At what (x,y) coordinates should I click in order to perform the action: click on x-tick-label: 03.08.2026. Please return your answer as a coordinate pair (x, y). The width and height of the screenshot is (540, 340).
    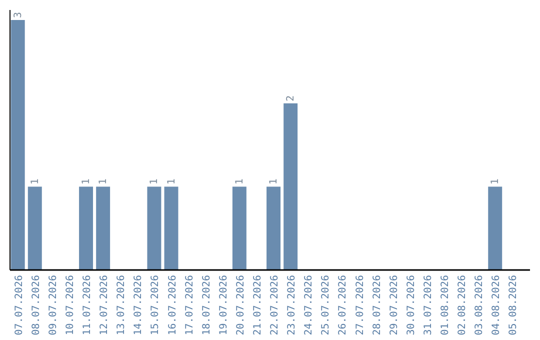
    Looking at the image, I should click on (480, 305).